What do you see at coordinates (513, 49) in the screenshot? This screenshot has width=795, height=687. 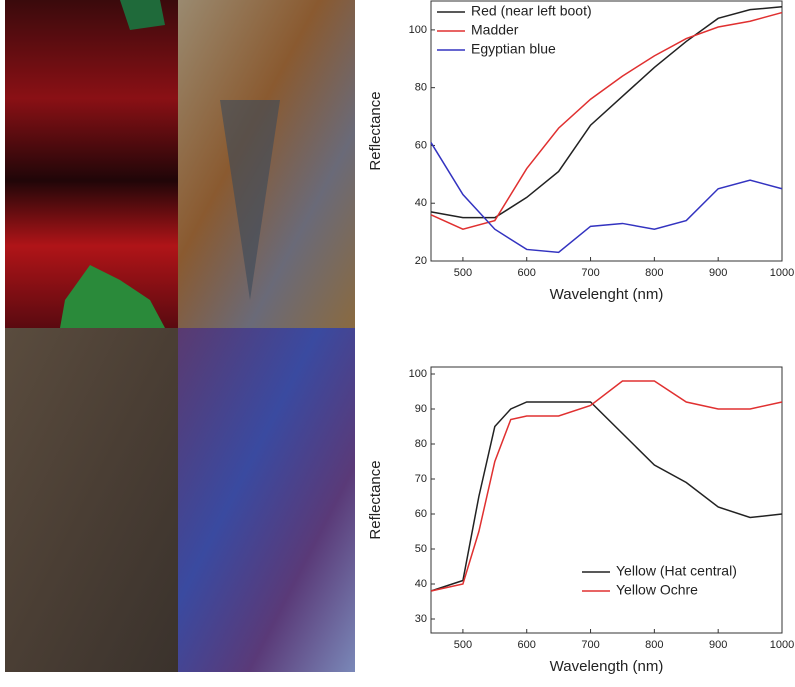 I see `legend-label: Egyptian blue` at bounding box center [513, 49].